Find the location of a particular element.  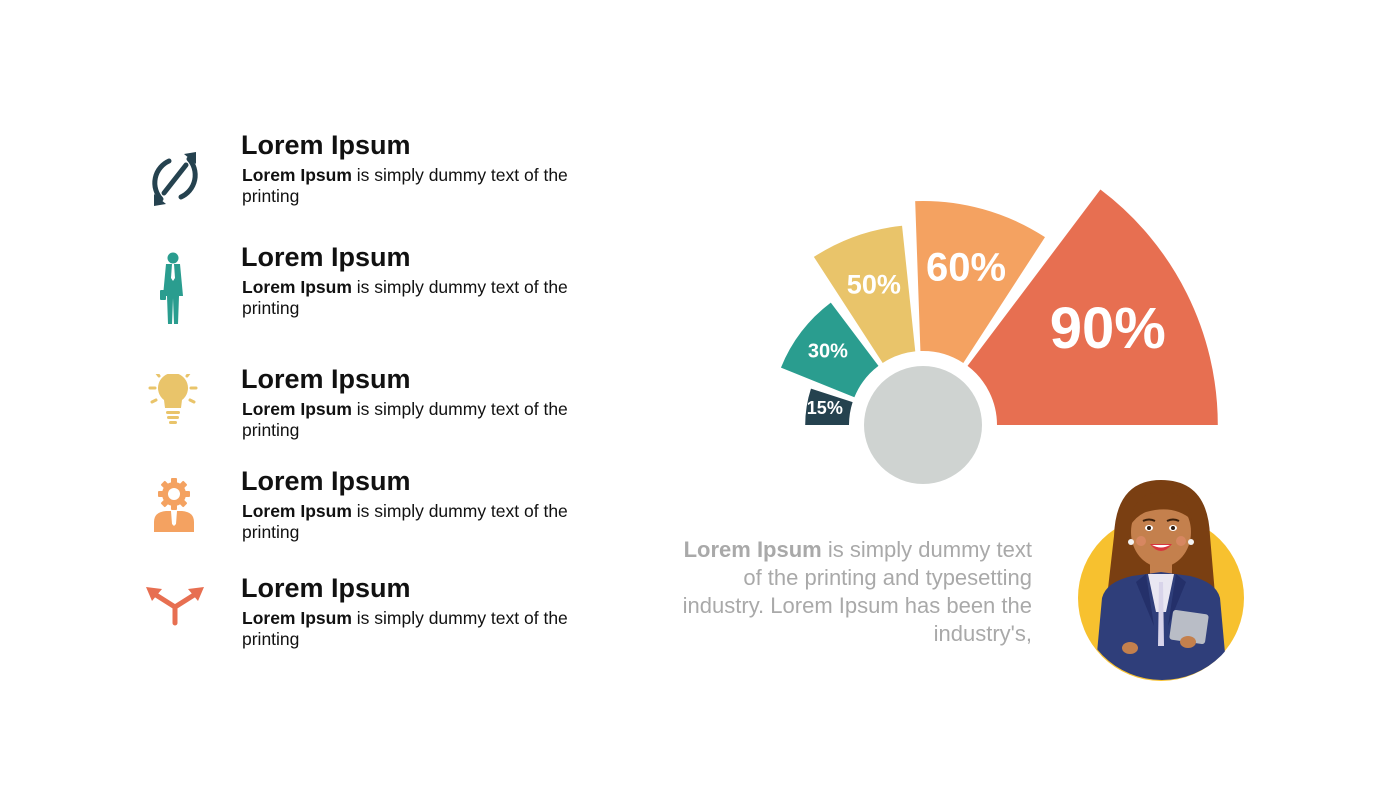

chart-label-15pct: 15% is located at coordinates (825, 408).